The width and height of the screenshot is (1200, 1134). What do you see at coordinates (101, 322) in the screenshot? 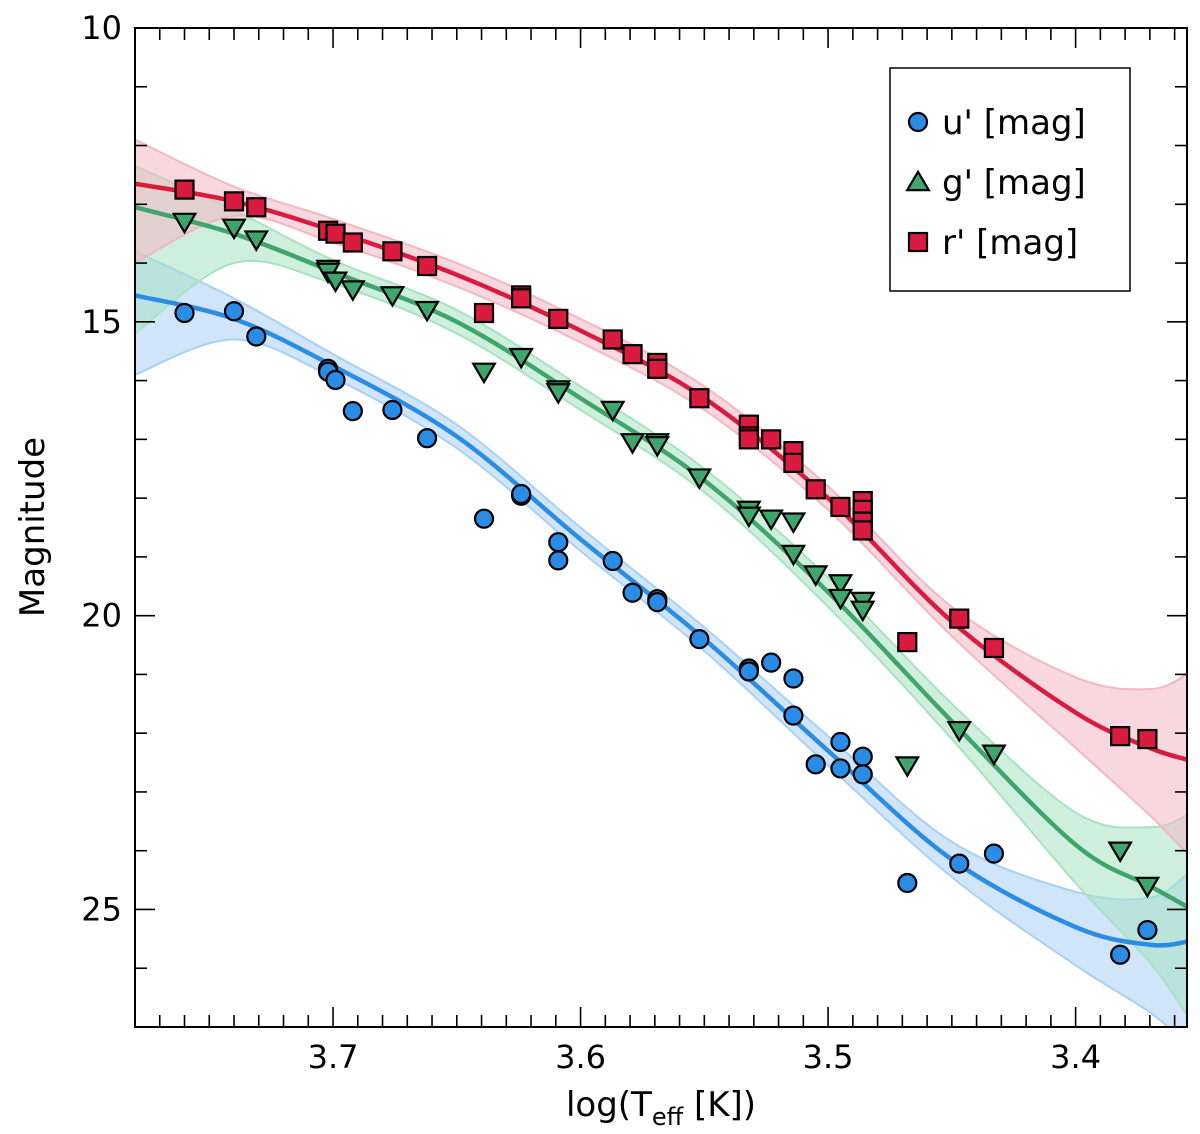
I see `y-tick-label: 15` at bounding box center [101, 322].